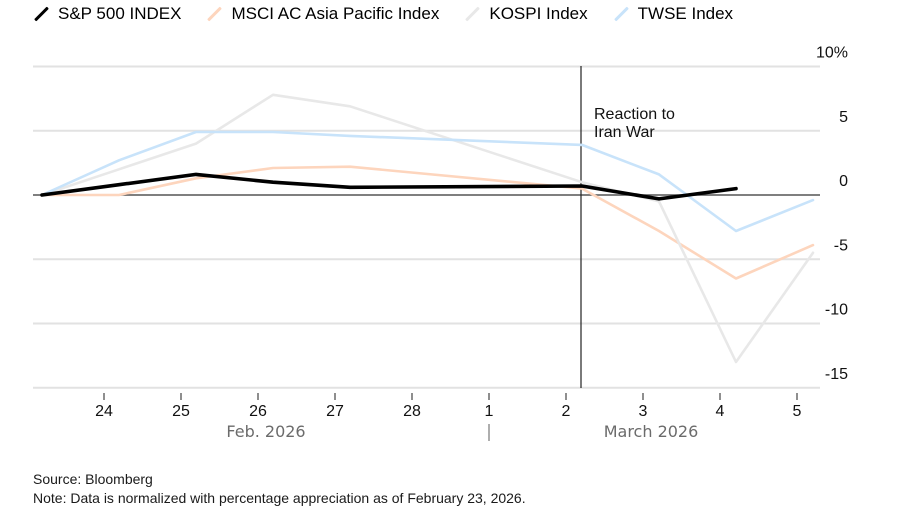 Image resolution: width=900 pixels, height=531 pixels. I want to click on legend-label-twse: TWSE Index, so click(685, 13).